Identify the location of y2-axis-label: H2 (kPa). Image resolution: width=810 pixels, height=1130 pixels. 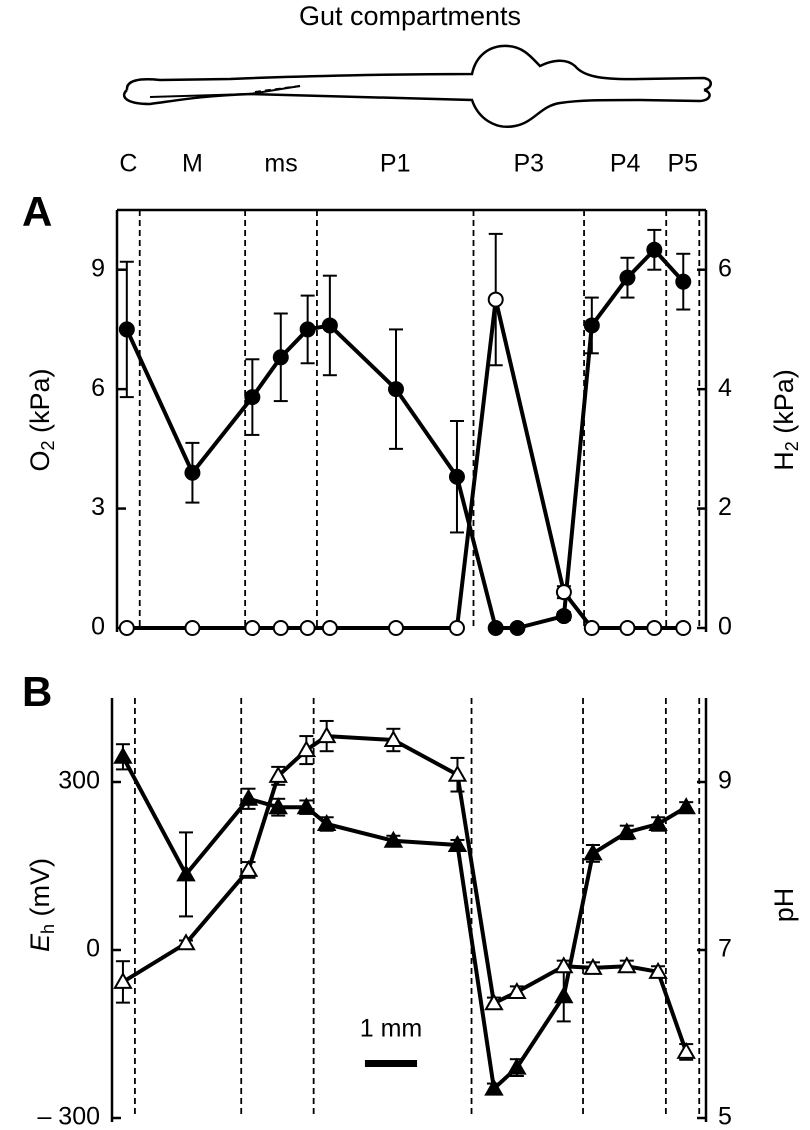
(785, 420).